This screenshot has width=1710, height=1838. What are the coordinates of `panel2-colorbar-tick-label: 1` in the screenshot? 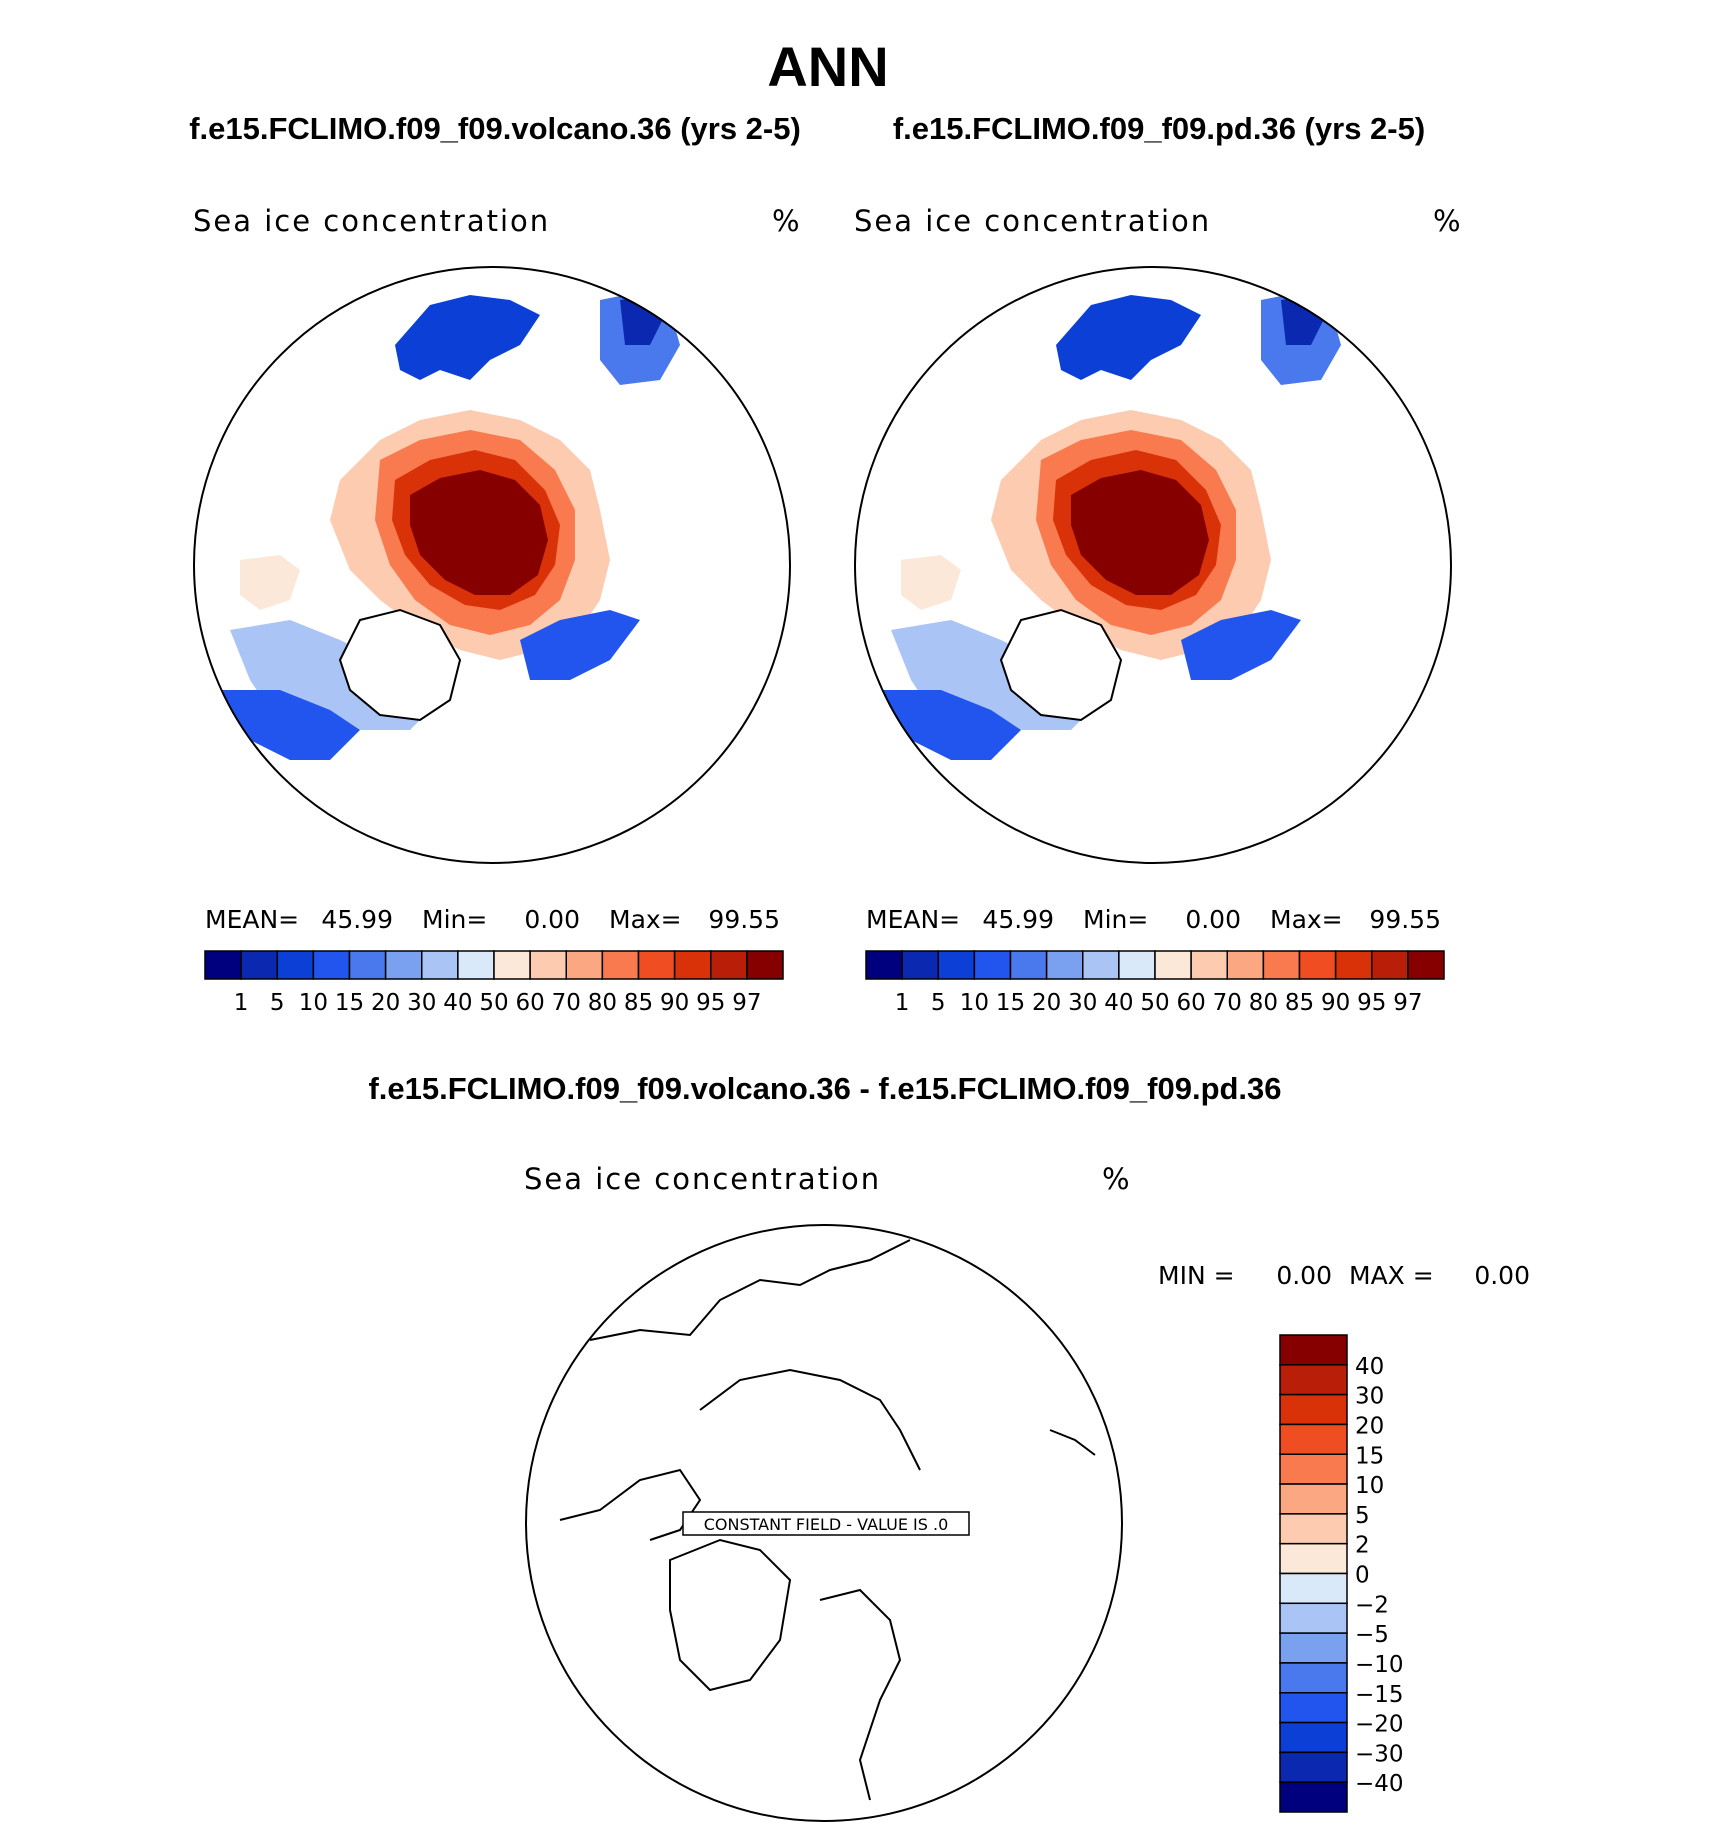 It's located at (902, 1003).